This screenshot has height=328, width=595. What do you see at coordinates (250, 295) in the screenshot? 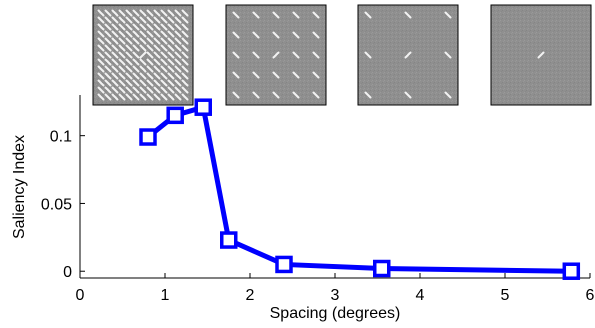
I see `x-tick-label: 2` at bounding box center [250, 295].